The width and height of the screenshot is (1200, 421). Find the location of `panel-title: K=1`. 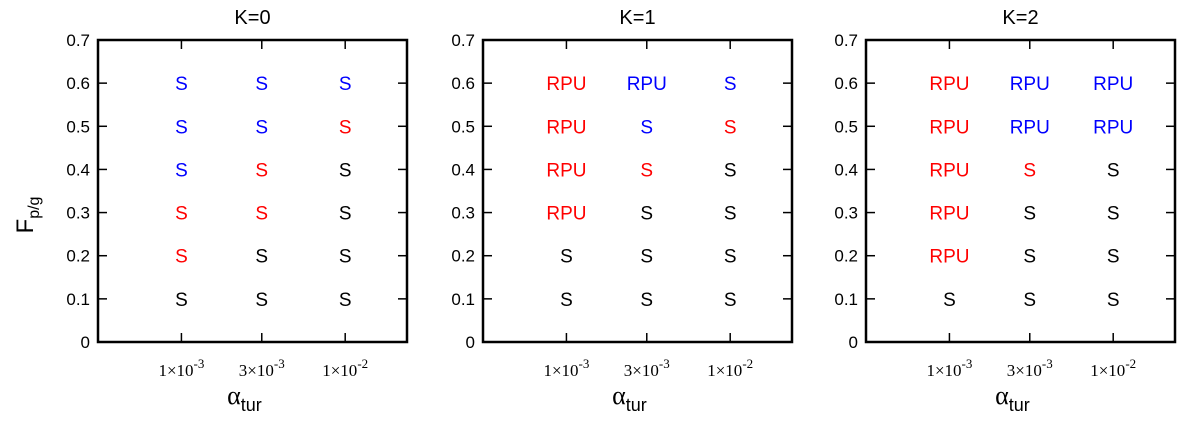

panel-title: K=1 is located at coordinates (637, 18).